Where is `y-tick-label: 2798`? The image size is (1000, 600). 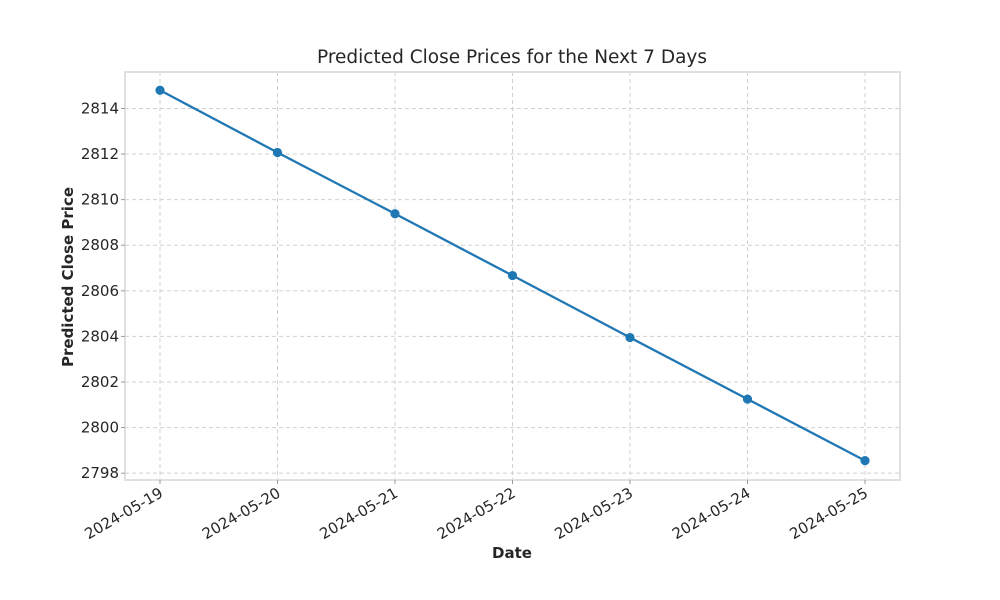
y-tick-label: 2798 is located at coordinates (100, 473).